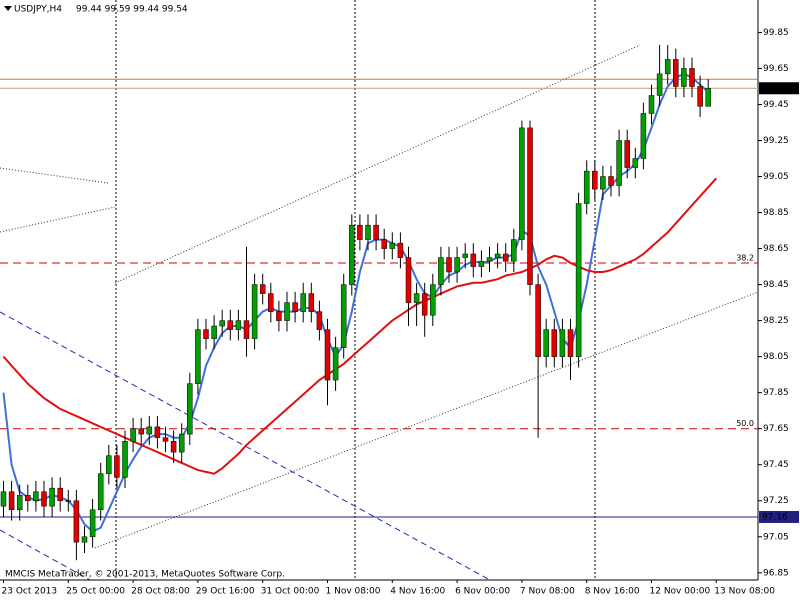 The height and width of the screenshot is (600, 800). I want to click on x-tick-label: 13 Nov 08:00, so click(744, 592).